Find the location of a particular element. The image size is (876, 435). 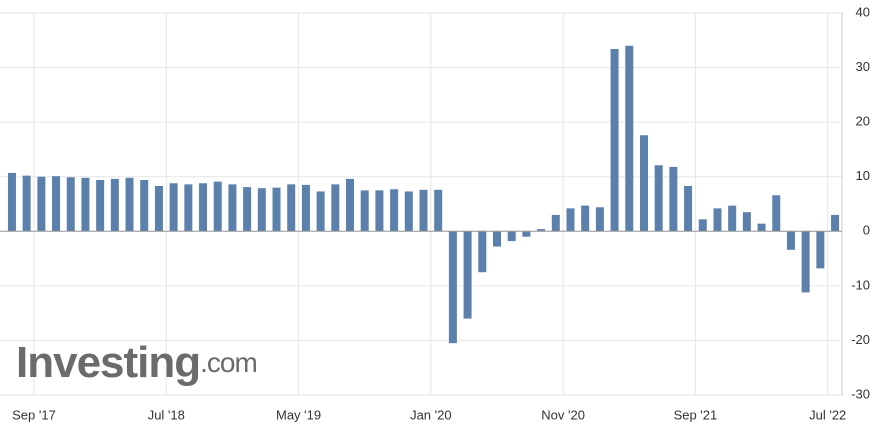

y-tick-label: 40 is located at coordinates (863, 11).